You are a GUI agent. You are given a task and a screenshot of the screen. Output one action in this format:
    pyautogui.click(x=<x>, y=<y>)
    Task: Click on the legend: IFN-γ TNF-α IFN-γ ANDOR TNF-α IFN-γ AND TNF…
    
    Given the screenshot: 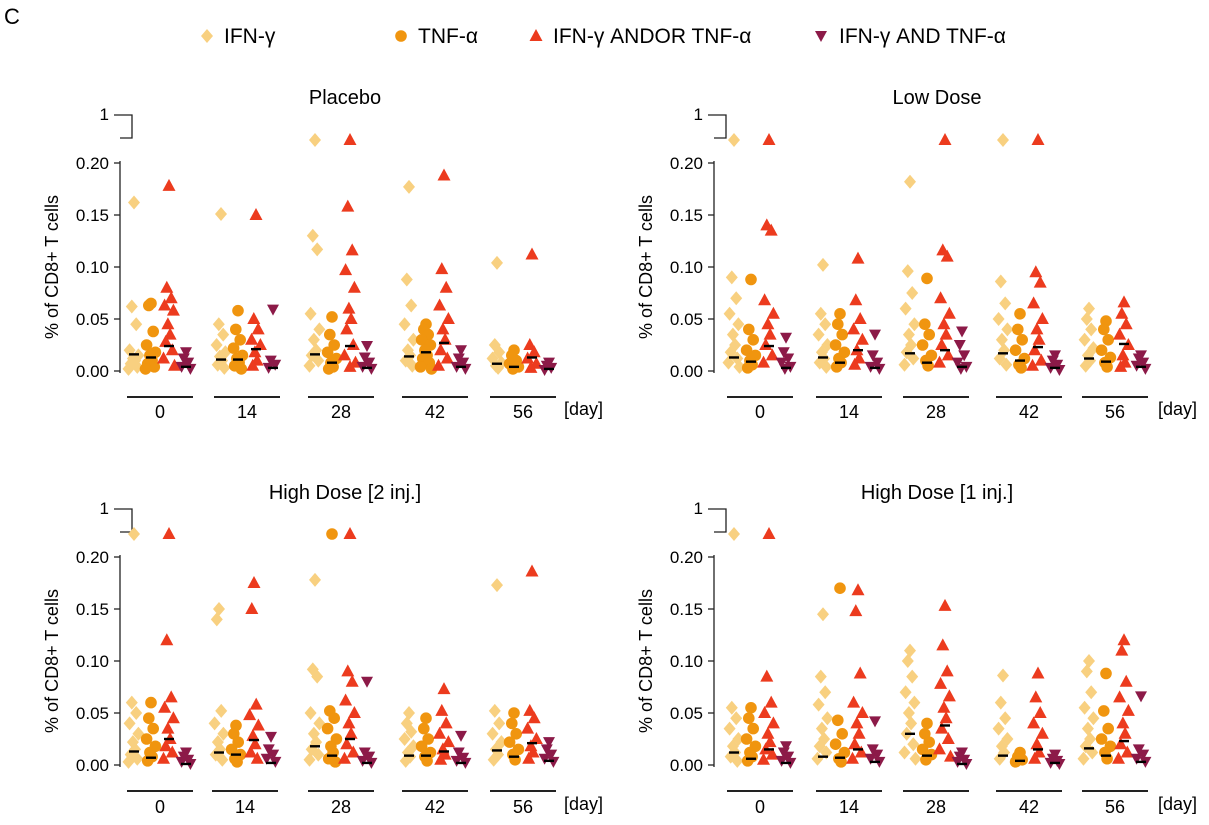 What is the action you would take?
    pyautogui.click(x=603, y=36)
    